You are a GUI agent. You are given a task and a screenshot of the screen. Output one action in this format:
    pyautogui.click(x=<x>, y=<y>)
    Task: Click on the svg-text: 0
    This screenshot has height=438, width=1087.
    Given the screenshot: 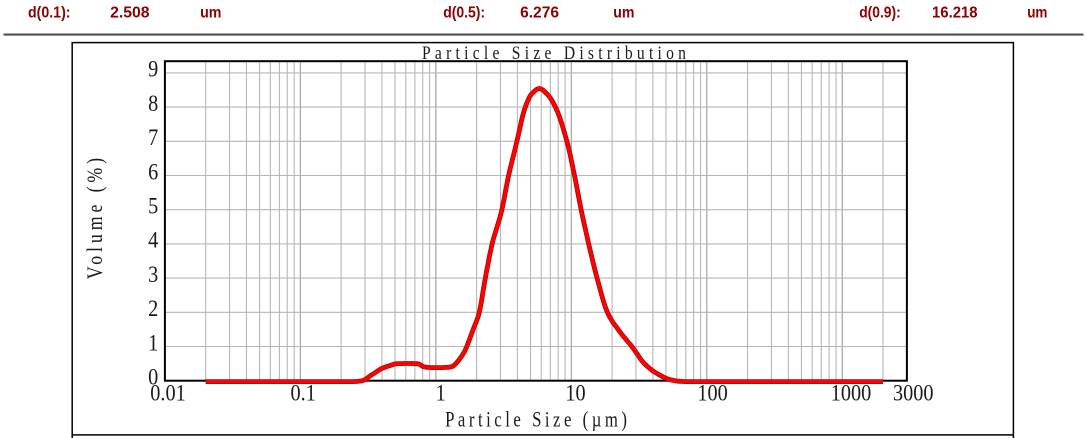 What is the action you would take?
    pyautogui.click(x=153, y=376)
    